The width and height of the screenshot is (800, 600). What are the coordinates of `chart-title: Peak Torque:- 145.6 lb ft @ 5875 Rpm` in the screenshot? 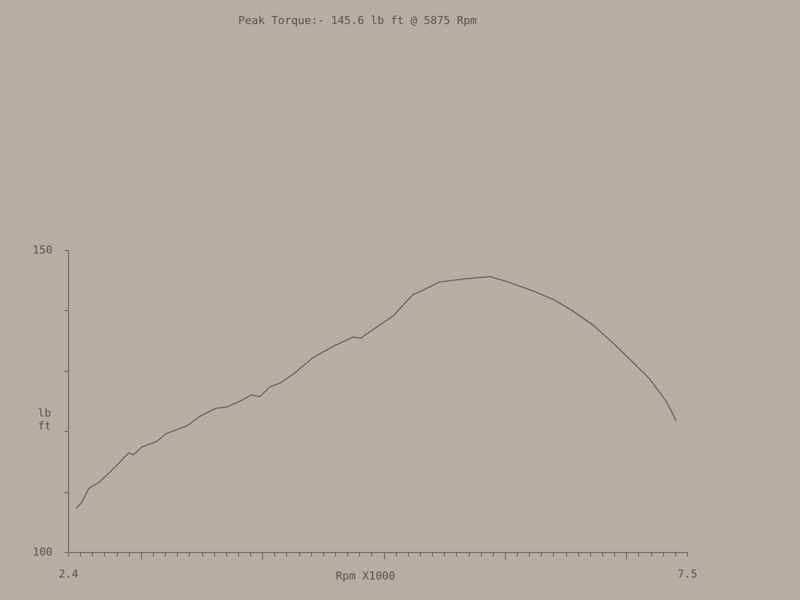 It's located at (358, 20).